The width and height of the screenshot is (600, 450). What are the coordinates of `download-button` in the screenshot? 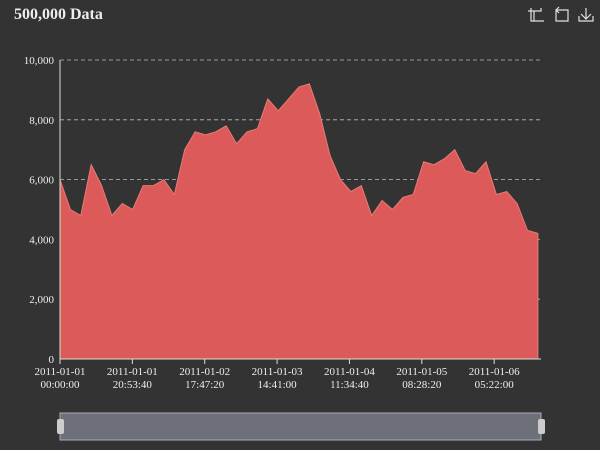 It's located at (586, 15).